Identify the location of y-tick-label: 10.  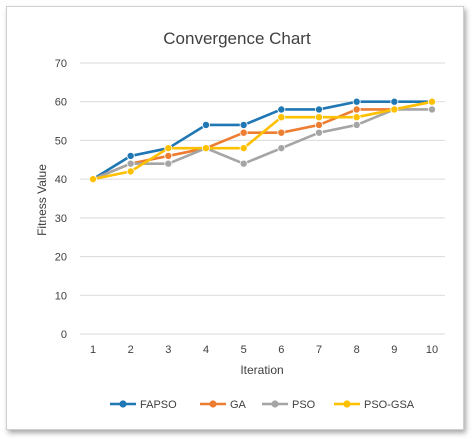
(61, 296).